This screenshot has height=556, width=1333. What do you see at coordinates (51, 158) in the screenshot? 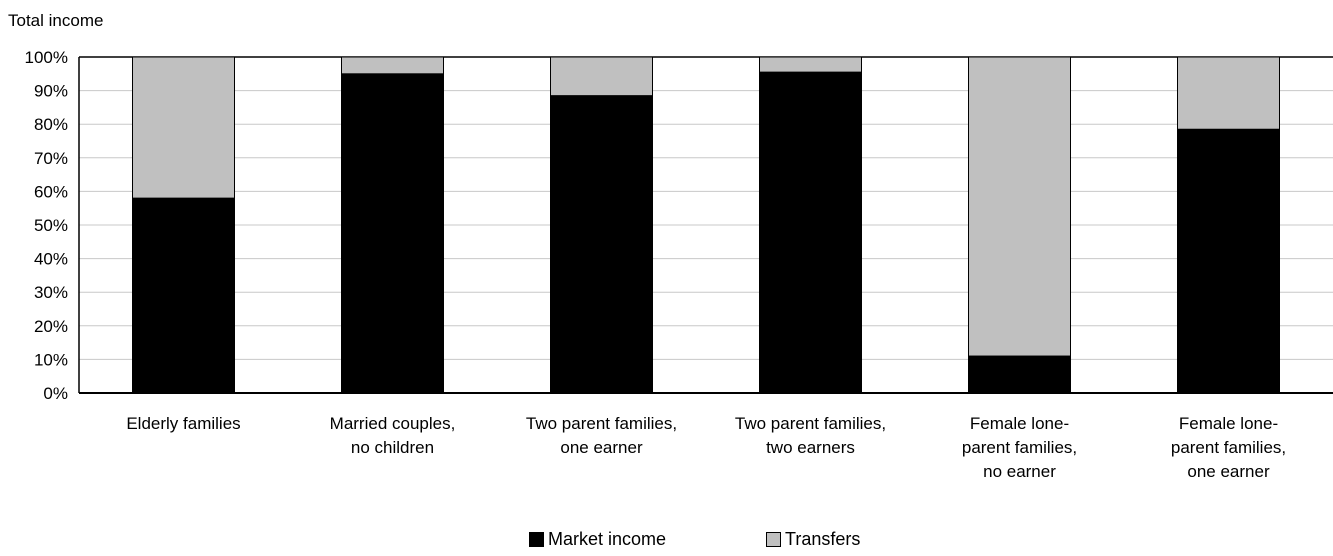
I see `y-tick-label: 70%` at bounding box center [51, 158].